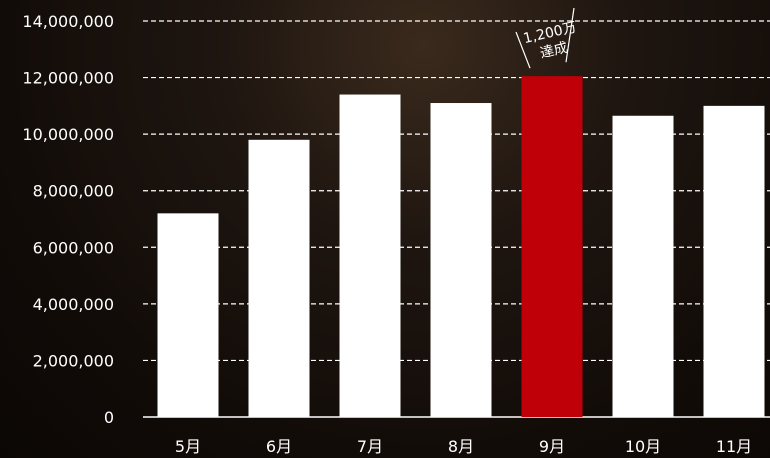 The height and width of the screenshot is (458, 770). I want to click on annotation-line2: 達成, so click(554, 51).